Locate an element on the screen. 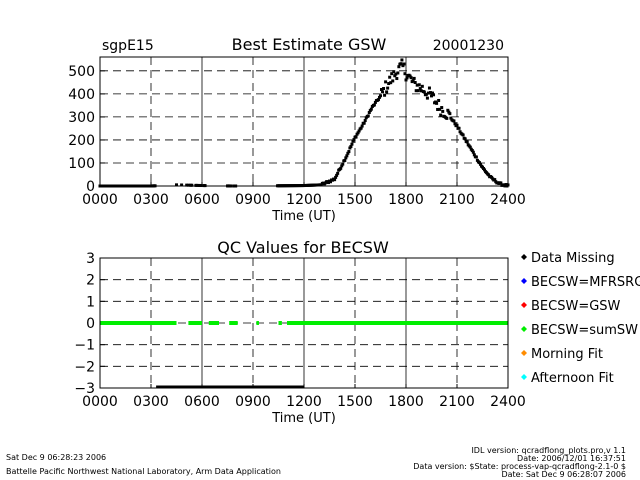  bottom-data-points is located at coordinates (304, 354).